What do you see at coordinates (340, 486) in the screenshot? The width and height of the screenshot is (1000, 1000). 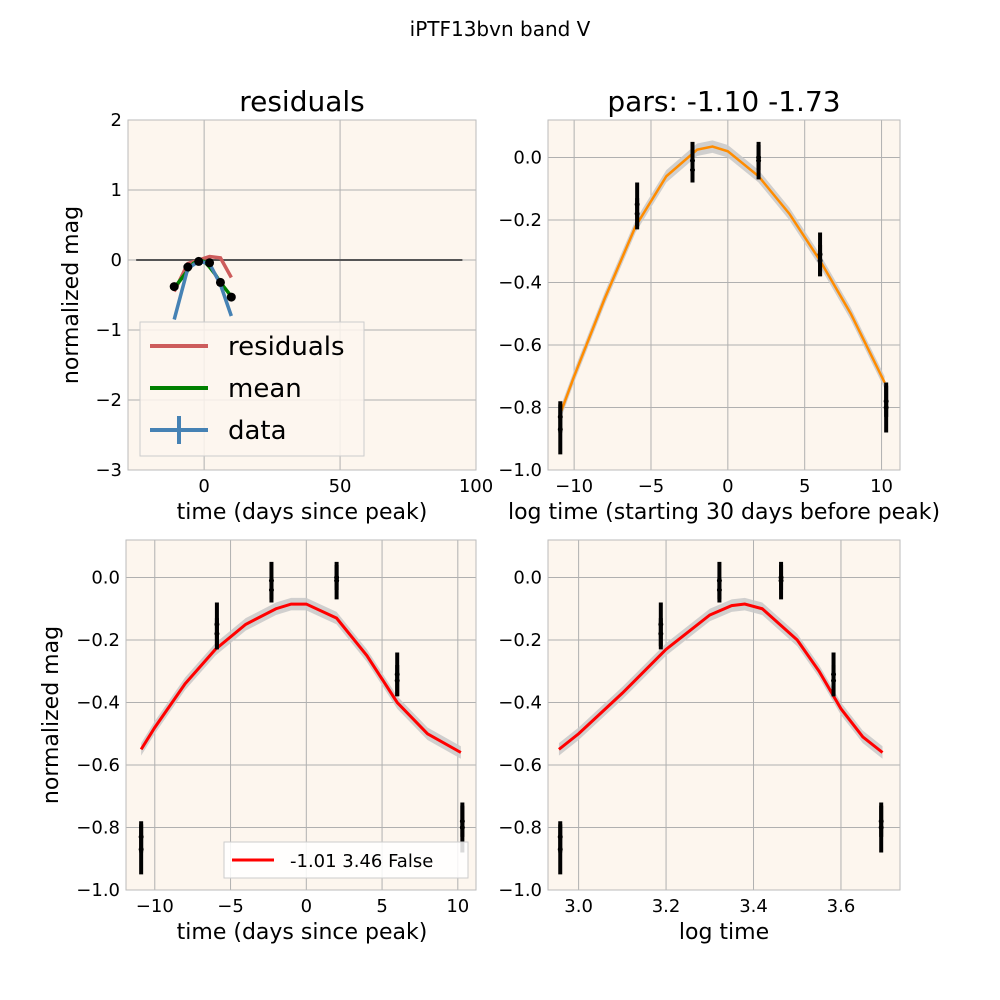 I see `x-tick-label: 50` at bounding box center [340, 486].